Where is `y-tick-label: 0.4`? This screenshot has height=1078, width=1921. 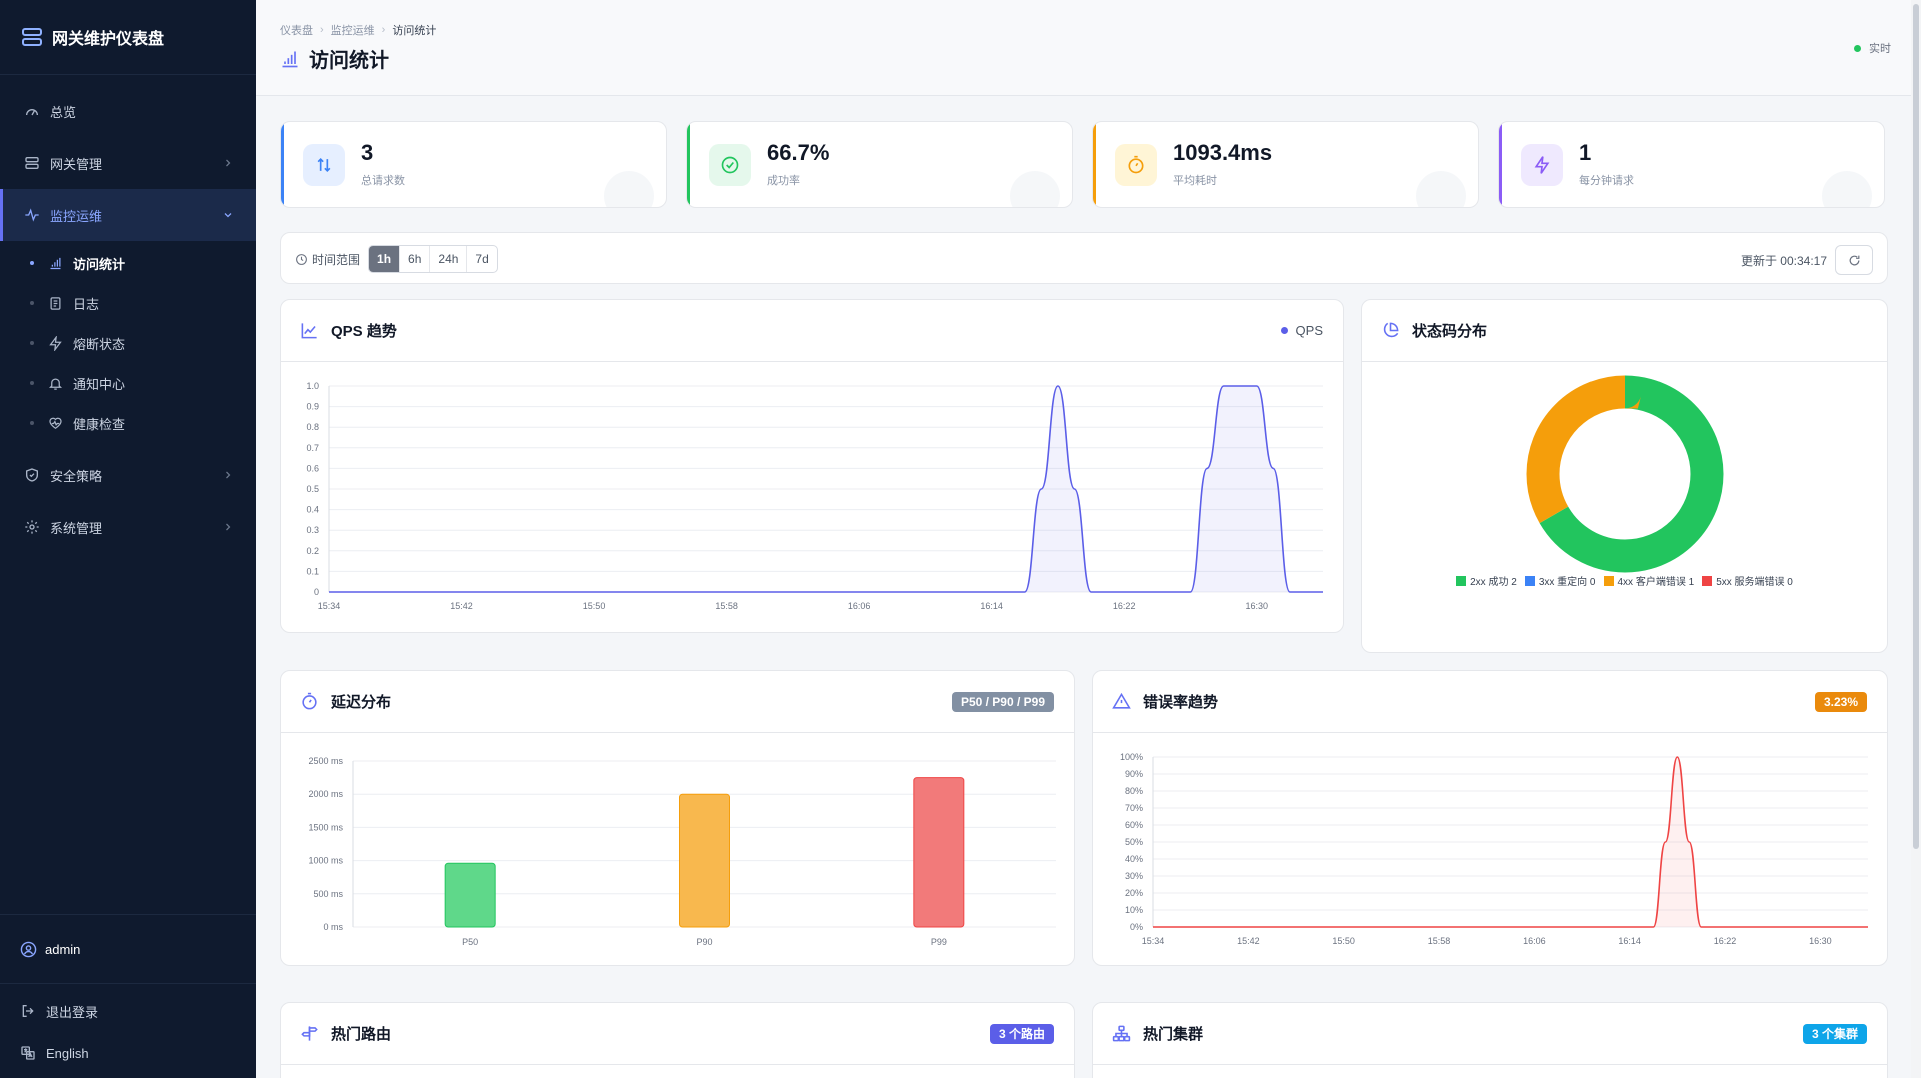 y-tick-label: 0.4 is located at coordinates (312, 510).